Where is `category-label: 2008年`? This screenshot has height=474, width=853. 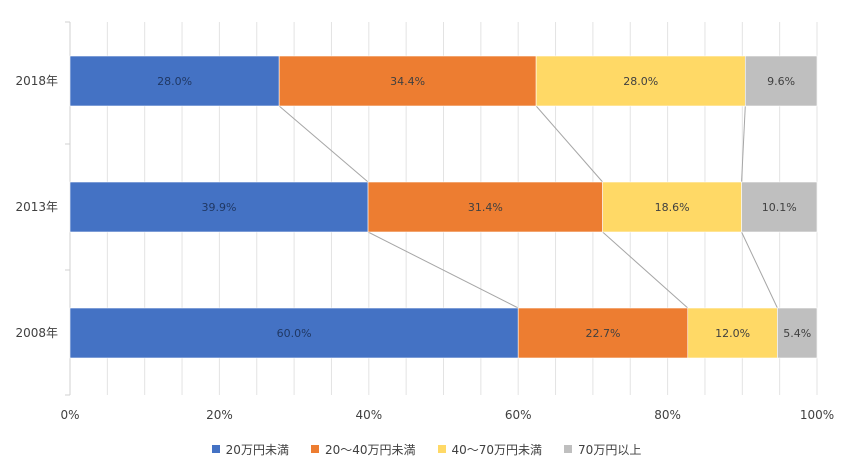
category-label: 2008年 is located at coordinates (36, 333).